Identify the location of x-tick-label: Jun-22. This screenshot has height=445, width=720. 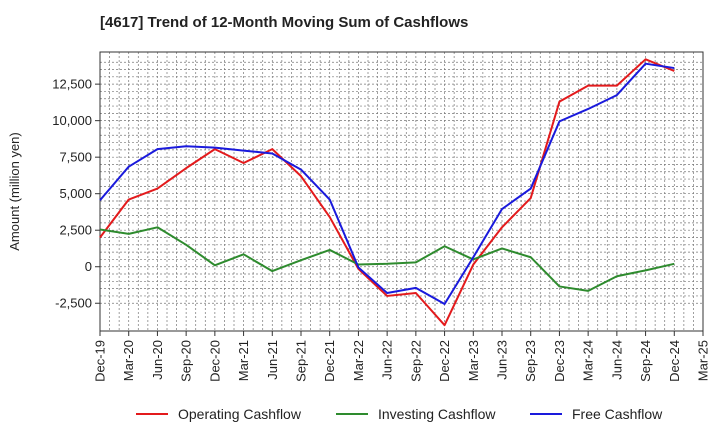
(387, 360).